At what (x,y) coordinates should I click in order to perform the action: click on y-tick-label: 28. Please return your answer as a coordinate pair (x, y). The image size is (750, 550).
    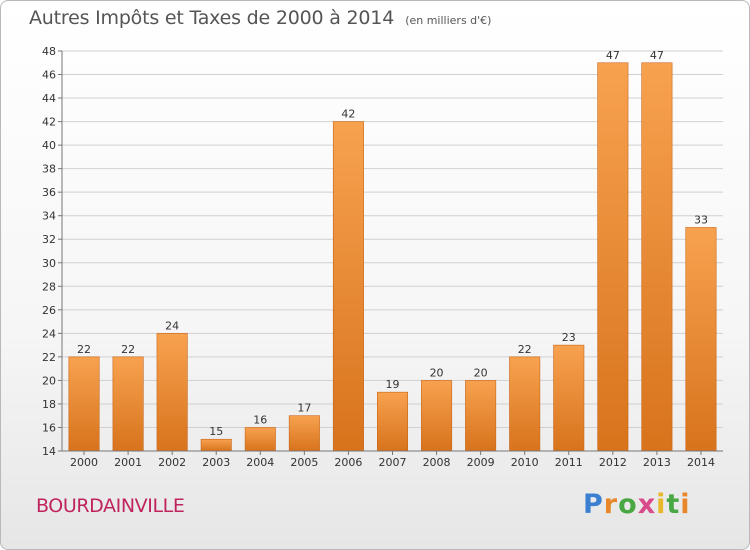
    Looking at the image, I should click on (49, 286).